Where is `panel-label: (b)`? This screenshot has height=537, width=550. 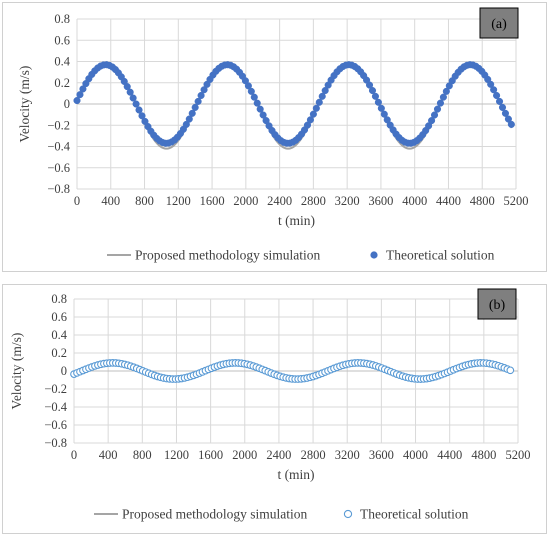
panel-label: (b) is located at coordinates (497, 305).